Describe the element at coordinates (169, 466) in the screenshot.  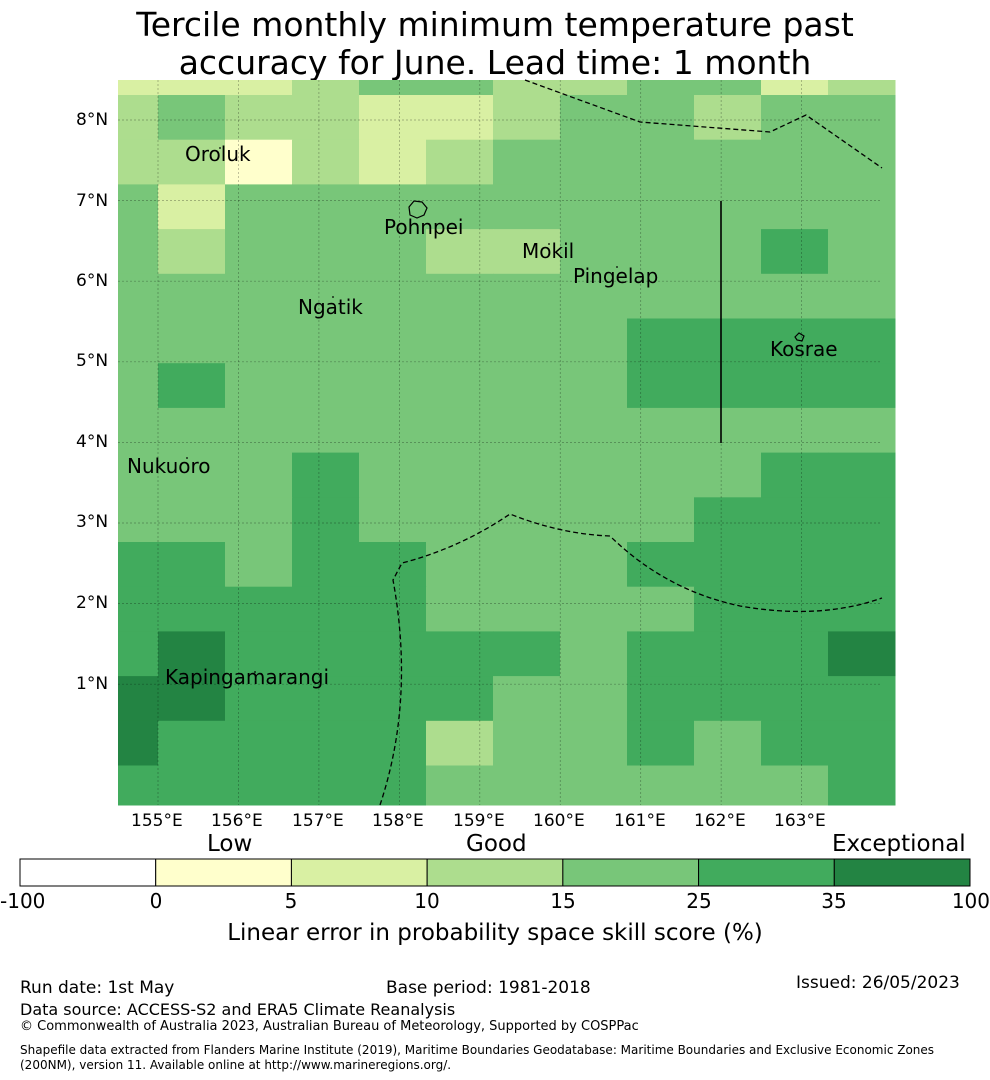
I see `place-label-nukuoro: Nukuoro` at that location.